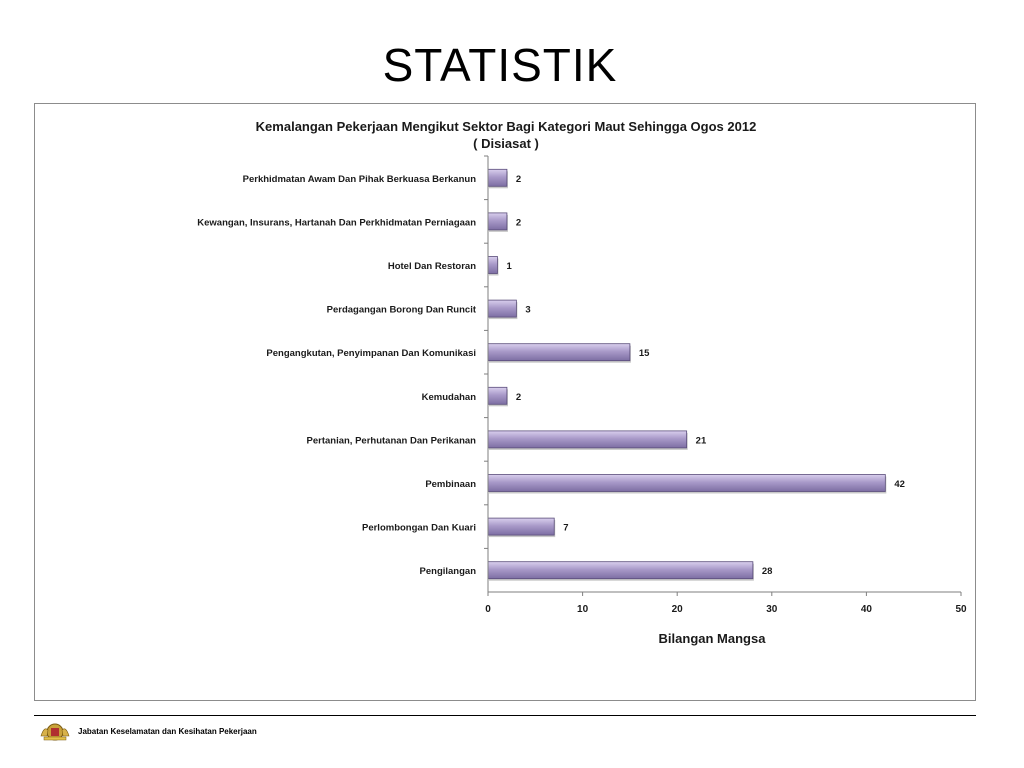 The width and height of the screenshot is (1024, 768). I want to click on x-tick-label: 20, so click(678, 609).